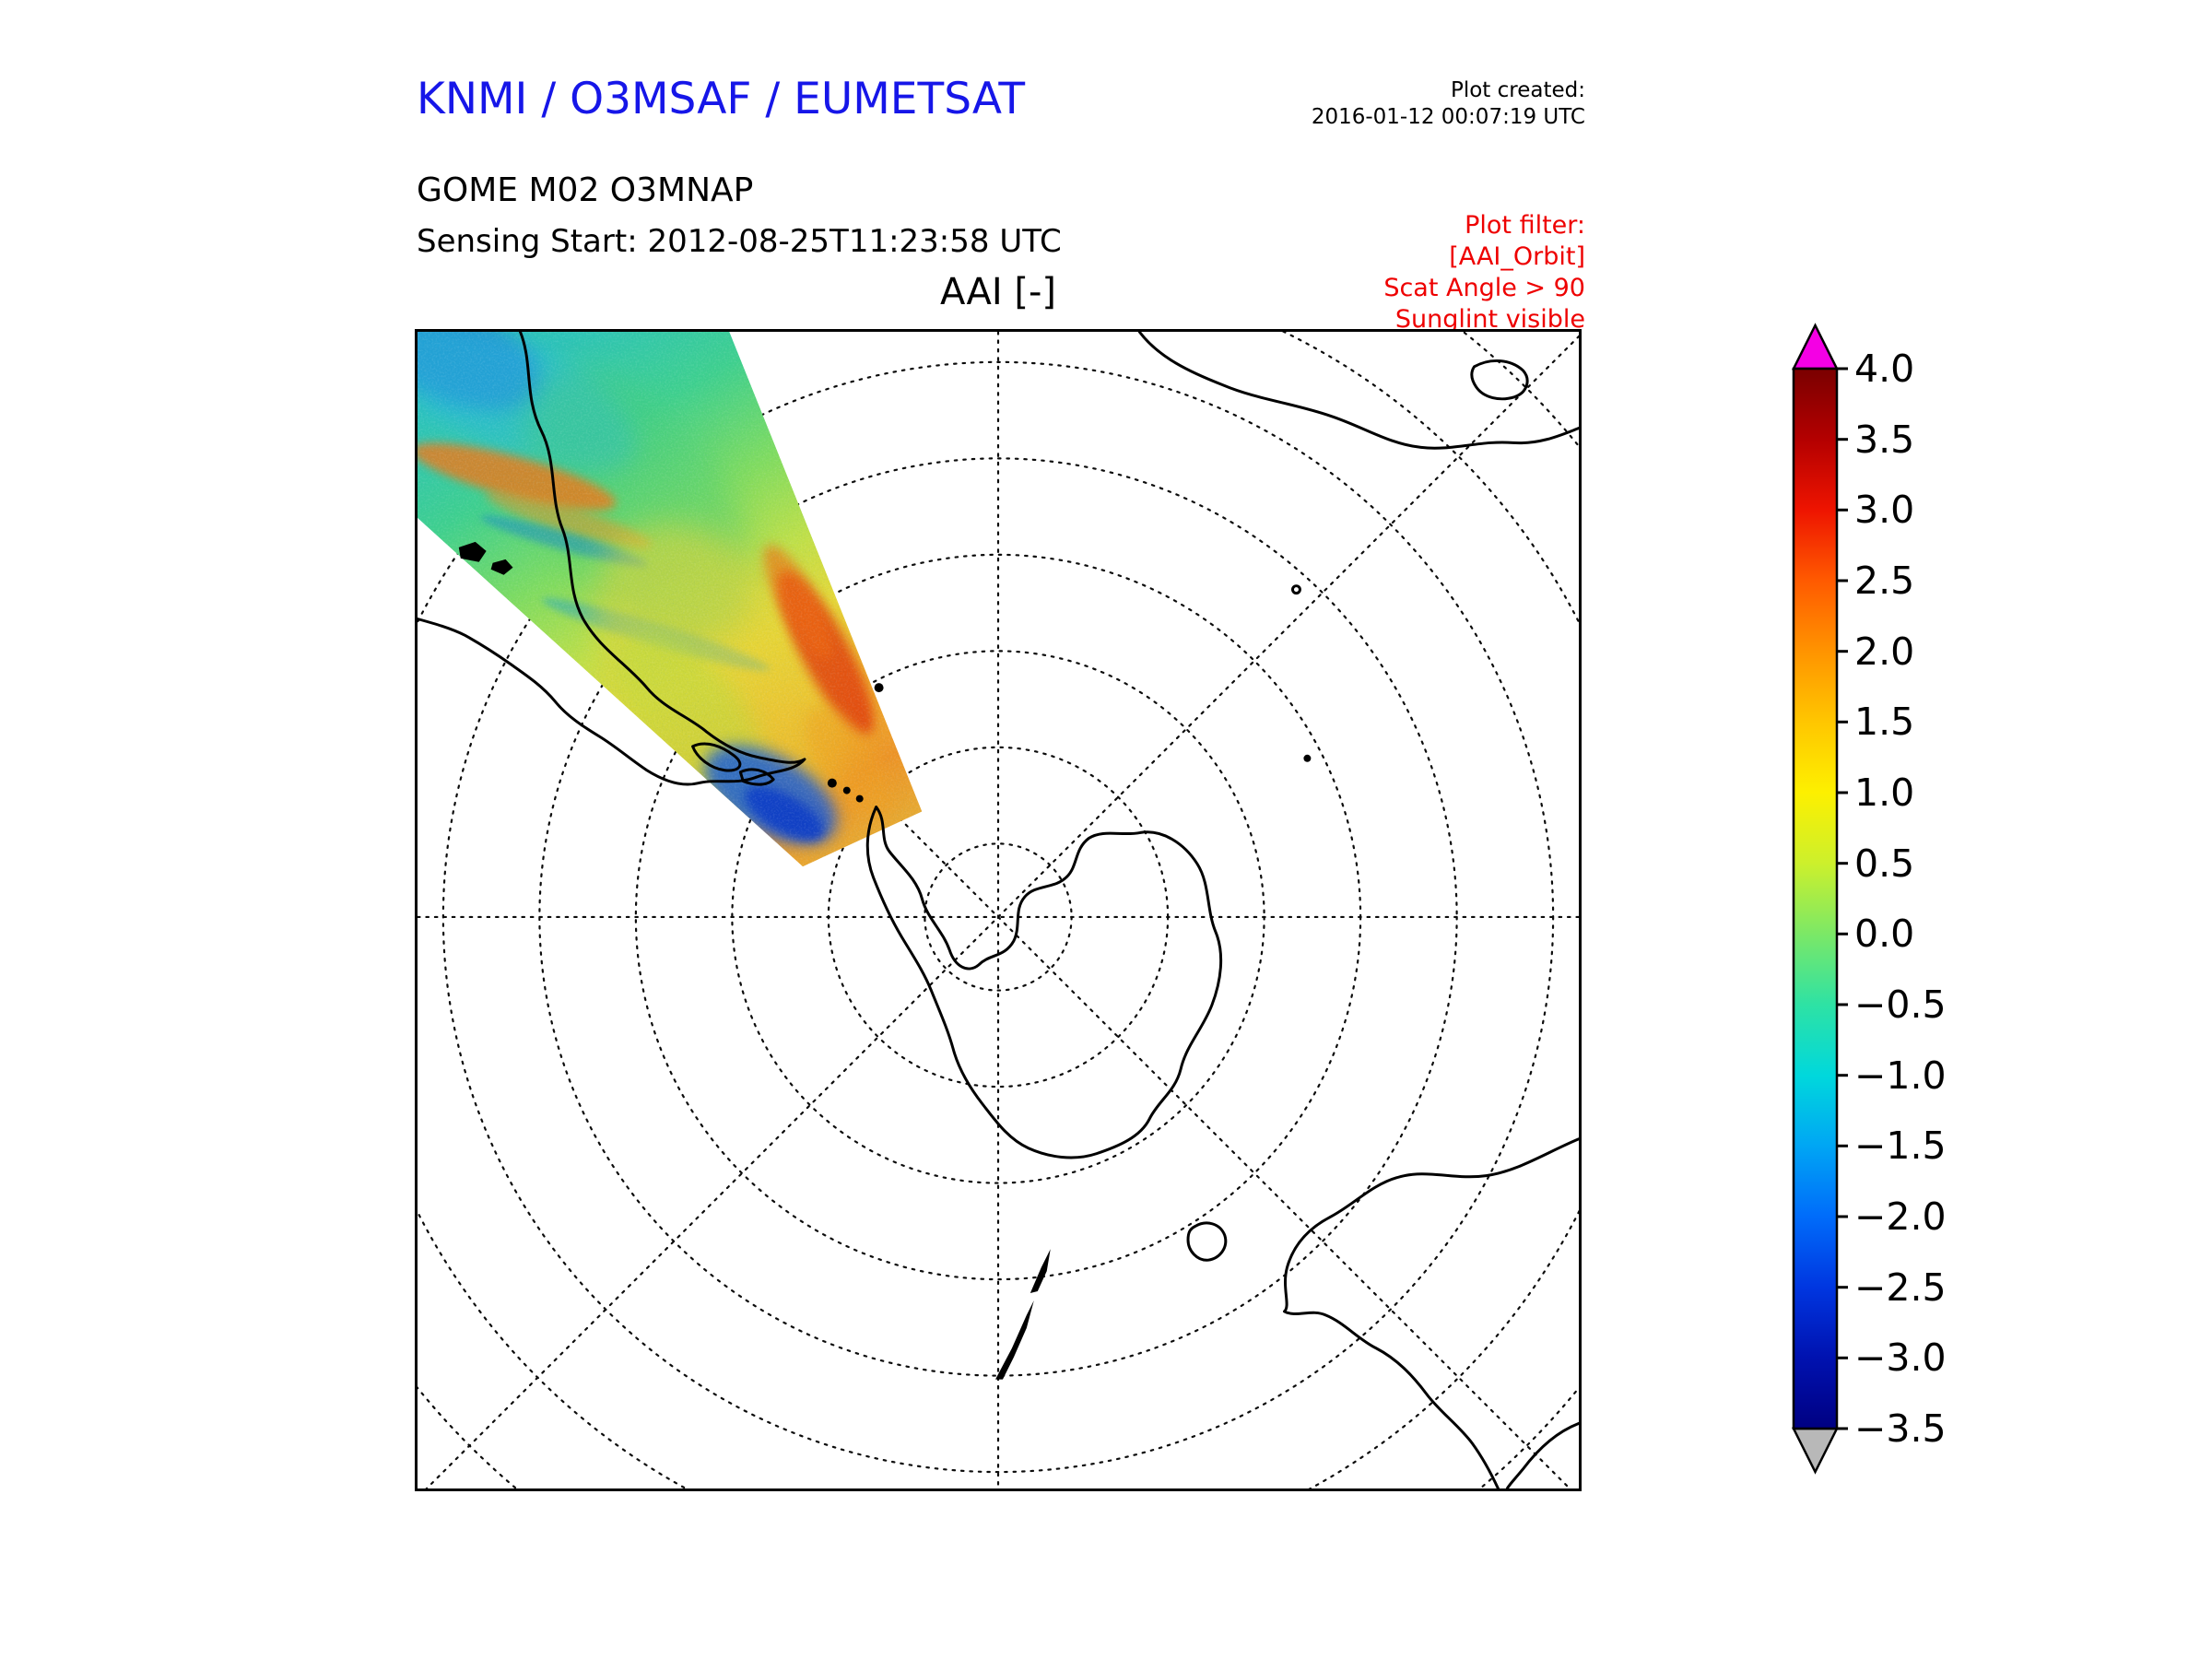  Describe the element at coordinates (879, 688) in the screenshot. I see `island-south-georgia` at that location.